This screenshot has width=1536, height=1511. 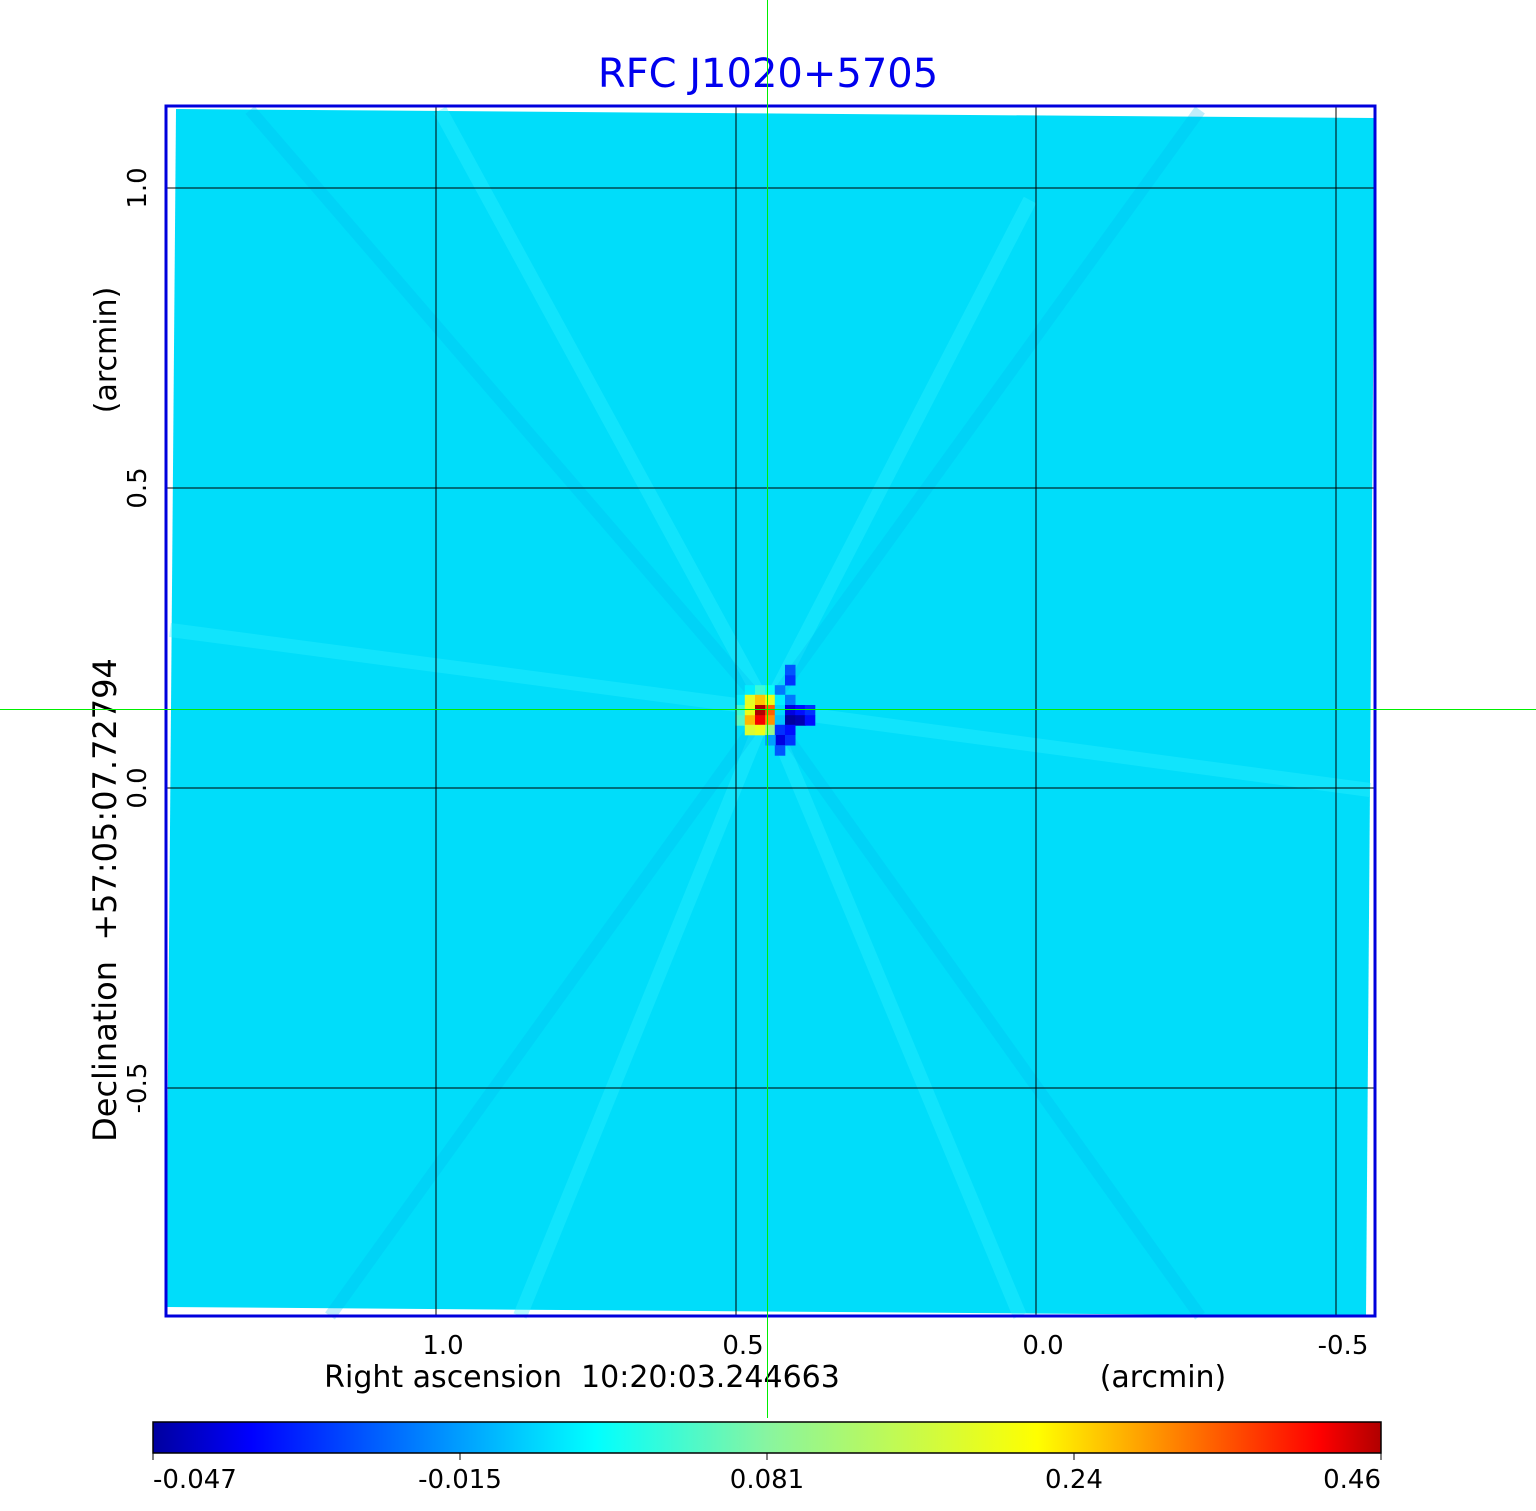 What do you see at coordinates (138, 1088) in the screenshot?
I see `y-tick-label: -0.5` at bounding box center [138, 1088].